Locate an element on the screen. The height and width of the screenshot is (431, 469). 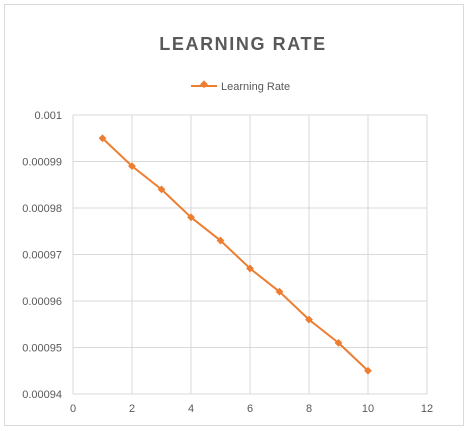
y-tick-label: 0.00098 is located at coordinates (42, 209).